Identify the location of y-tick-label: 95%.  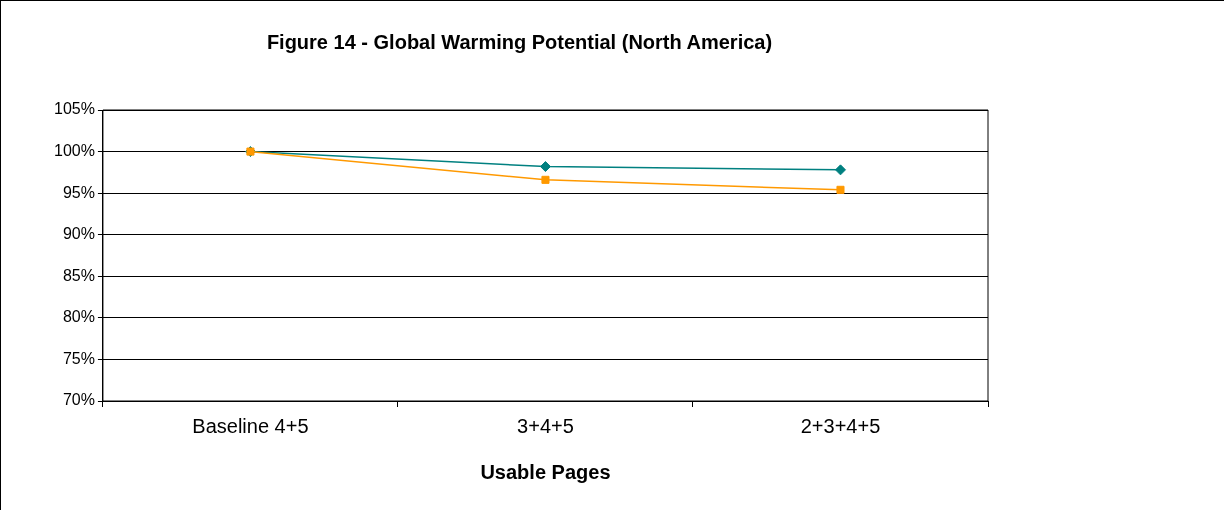
(78, 192).